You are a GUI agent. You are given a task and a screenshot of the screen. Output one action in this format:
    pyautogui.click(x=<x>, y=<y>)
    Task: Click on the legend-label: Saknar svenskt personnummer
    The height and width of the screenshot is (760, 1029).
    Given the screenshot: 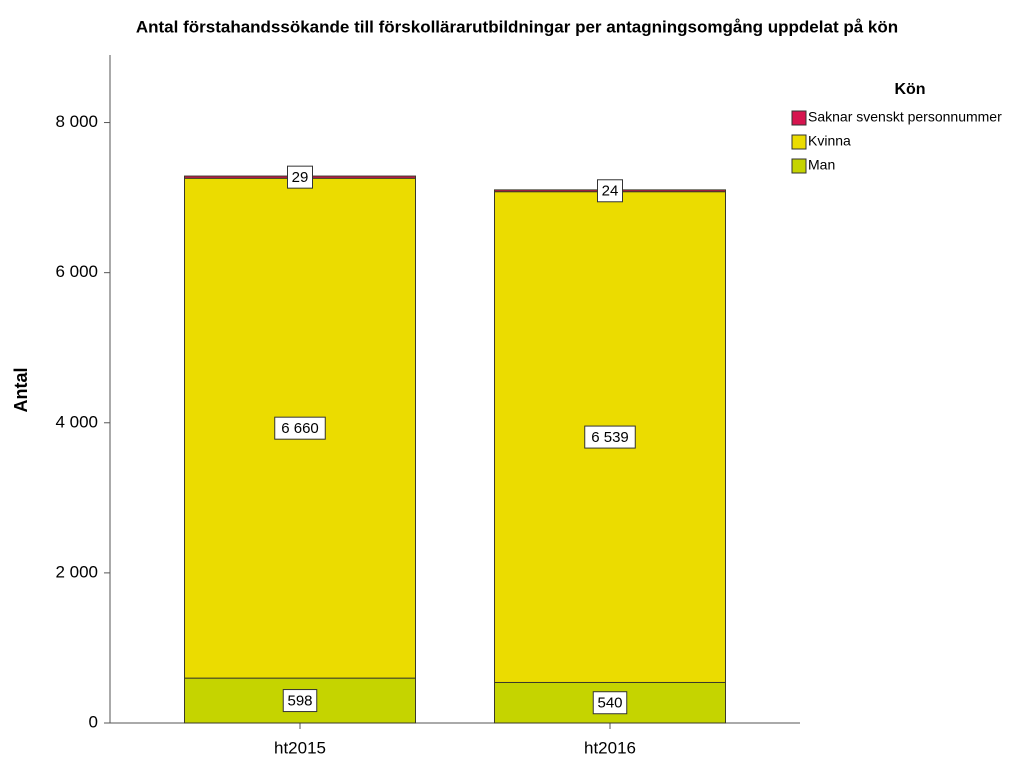 What is the action you would take?
    pyautogui.click(x=905, y=117)
    